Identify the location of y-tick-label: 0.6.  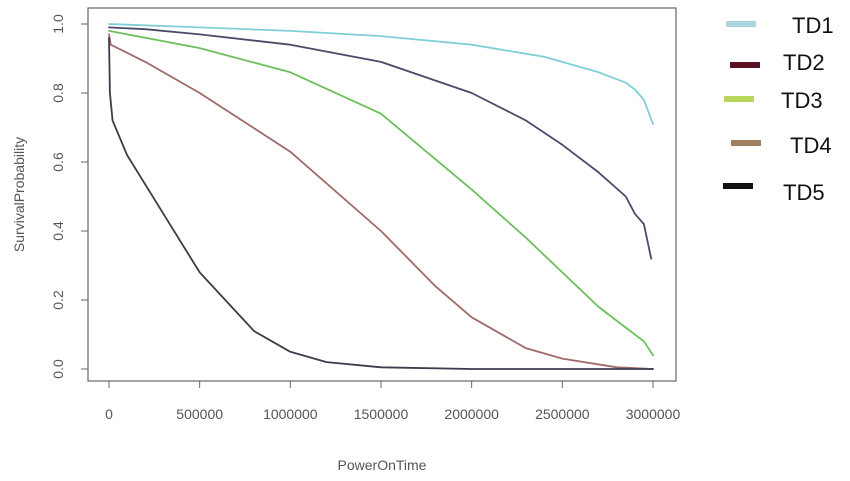
(58, 162).